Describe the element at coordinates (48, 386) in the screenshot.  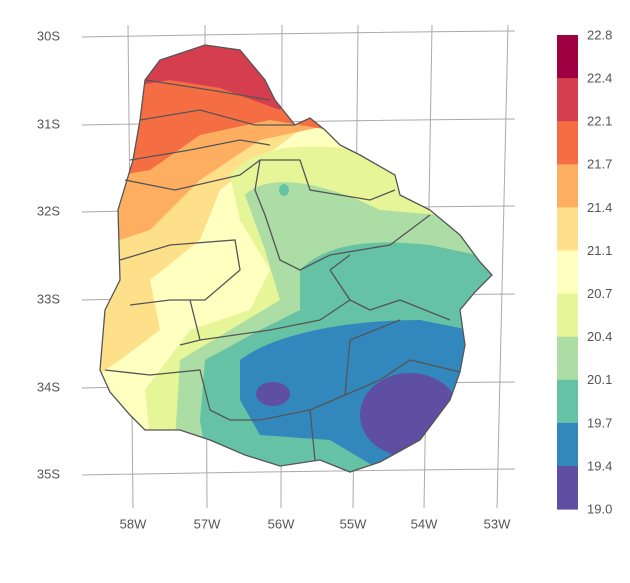
I see `lat-label: 34S` at that location.